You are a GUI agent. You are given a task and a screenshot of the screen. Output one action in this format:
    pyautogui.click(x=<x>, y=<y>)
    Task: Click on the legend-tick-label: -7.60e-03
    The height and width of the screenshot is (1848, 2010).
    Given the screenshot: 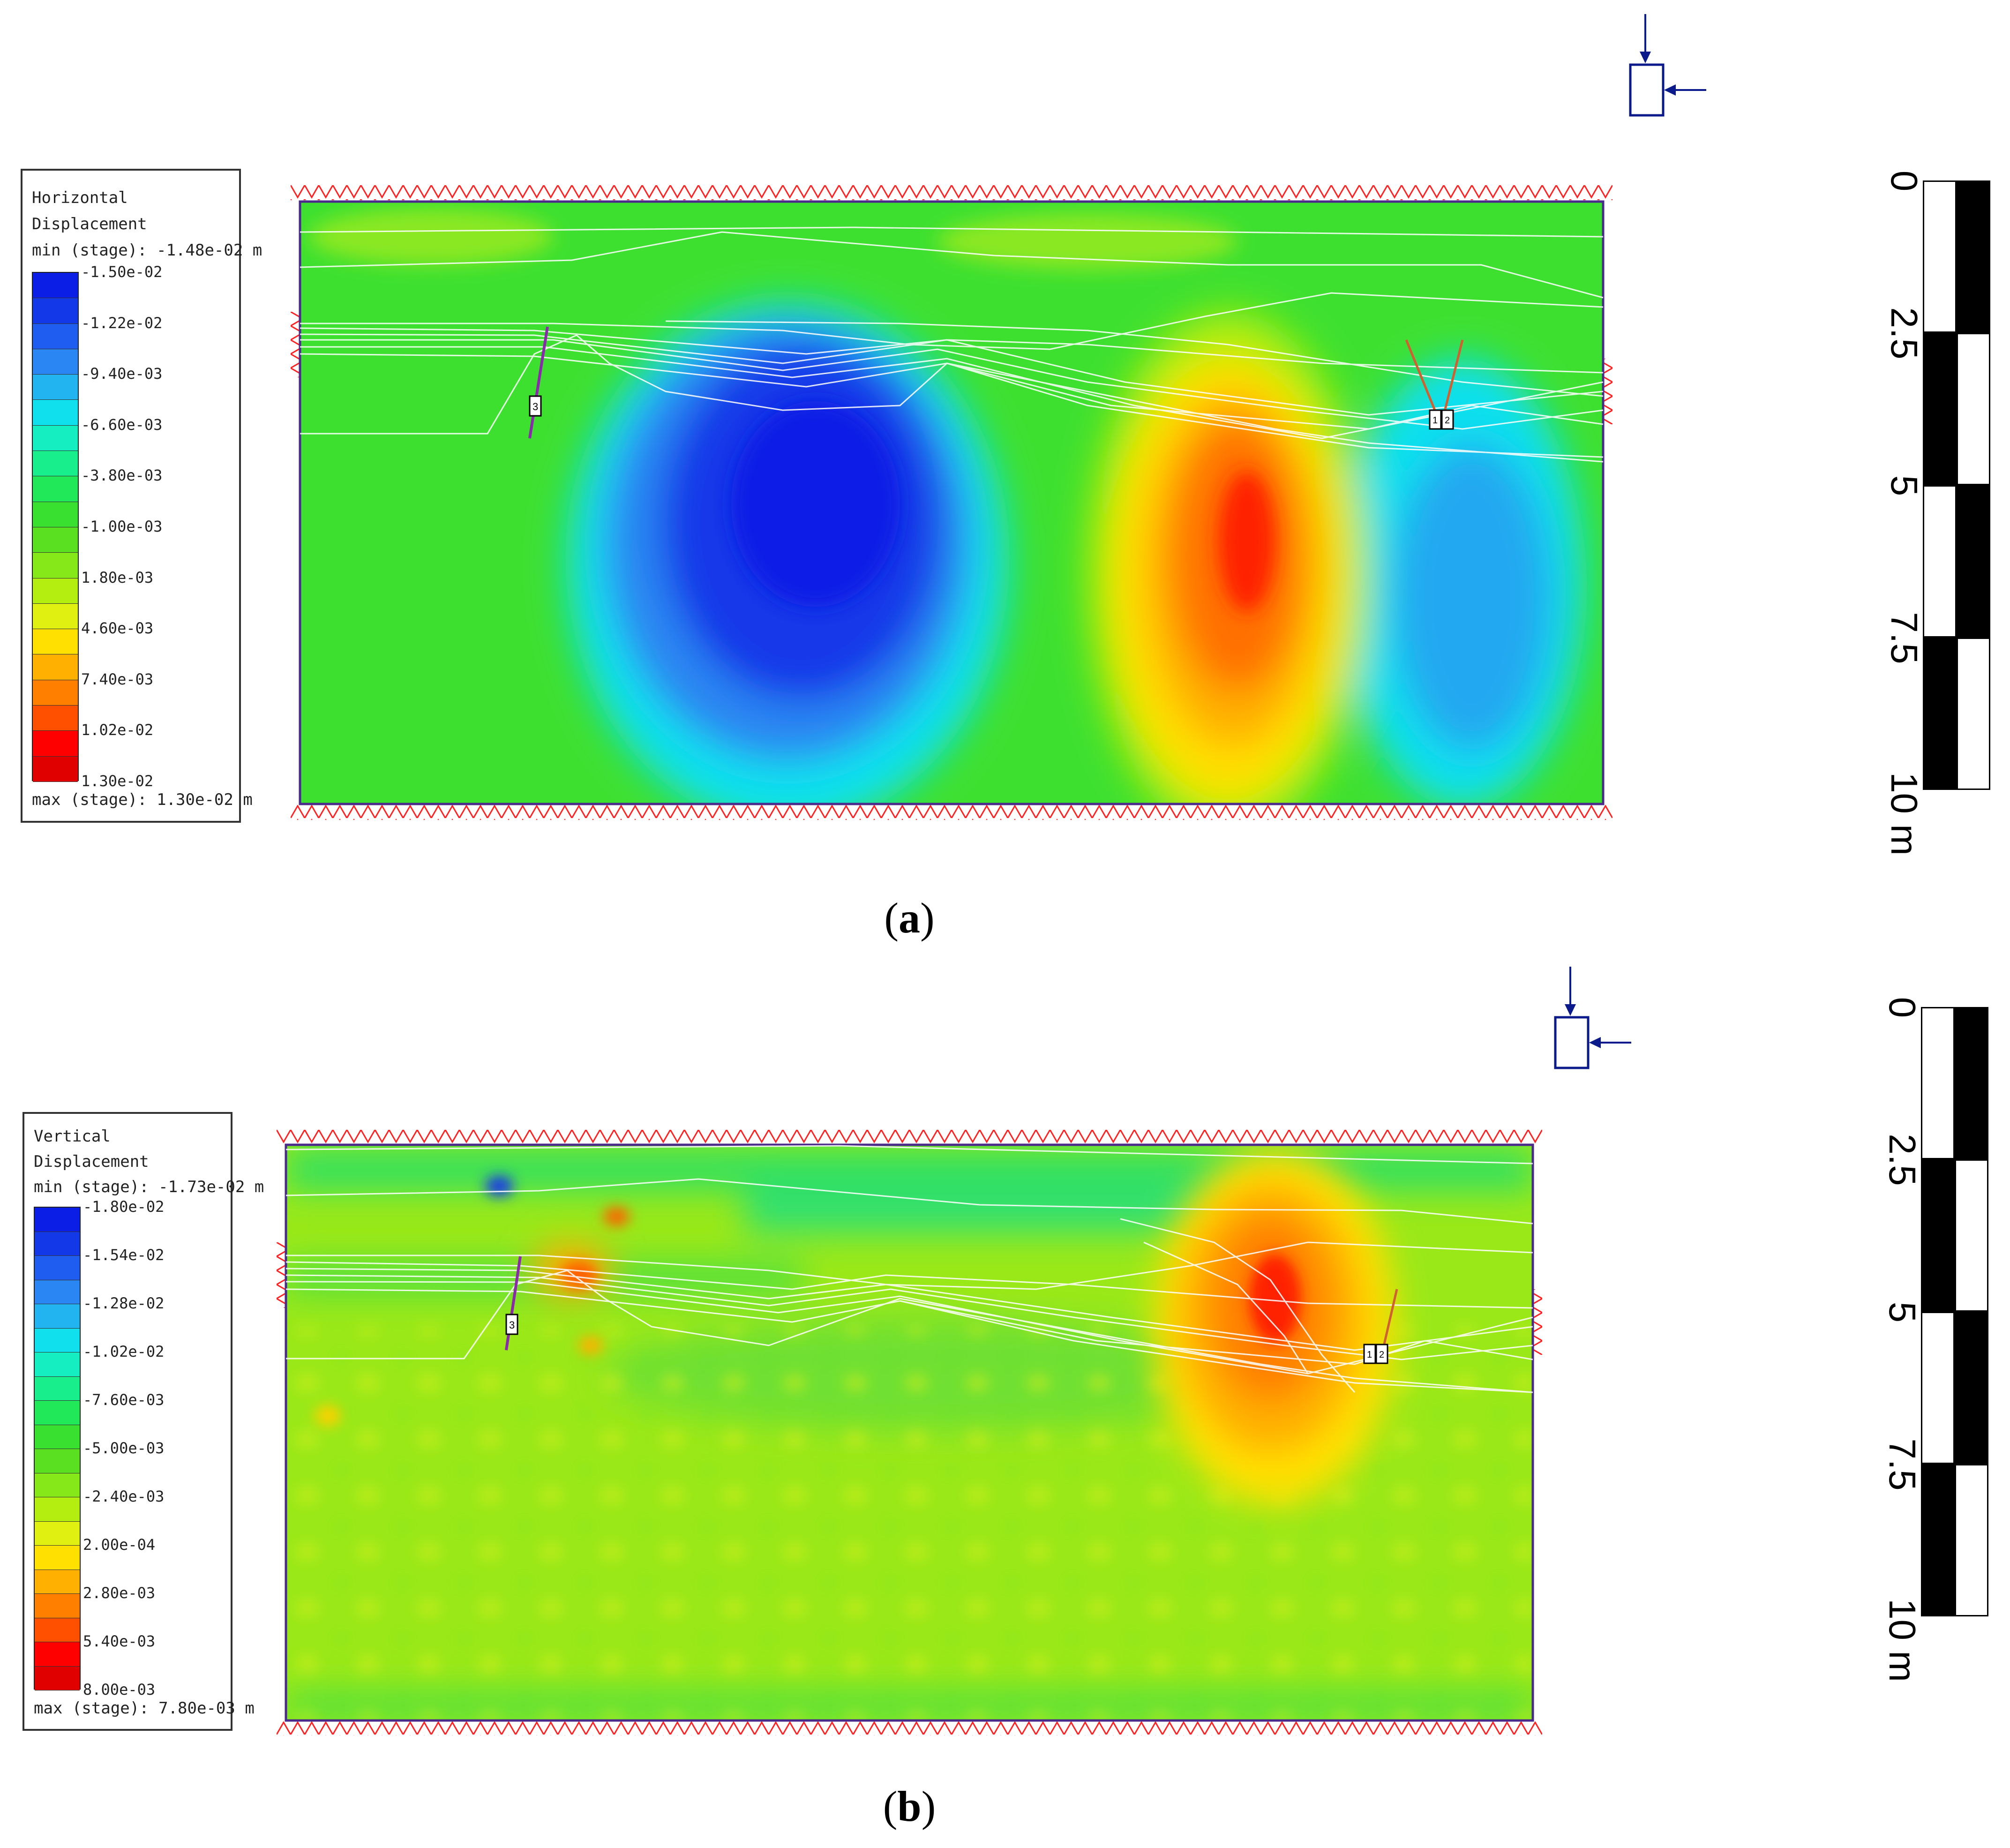 What is the action you would take?
    pyautogui.click(x=124, y=1400)
    